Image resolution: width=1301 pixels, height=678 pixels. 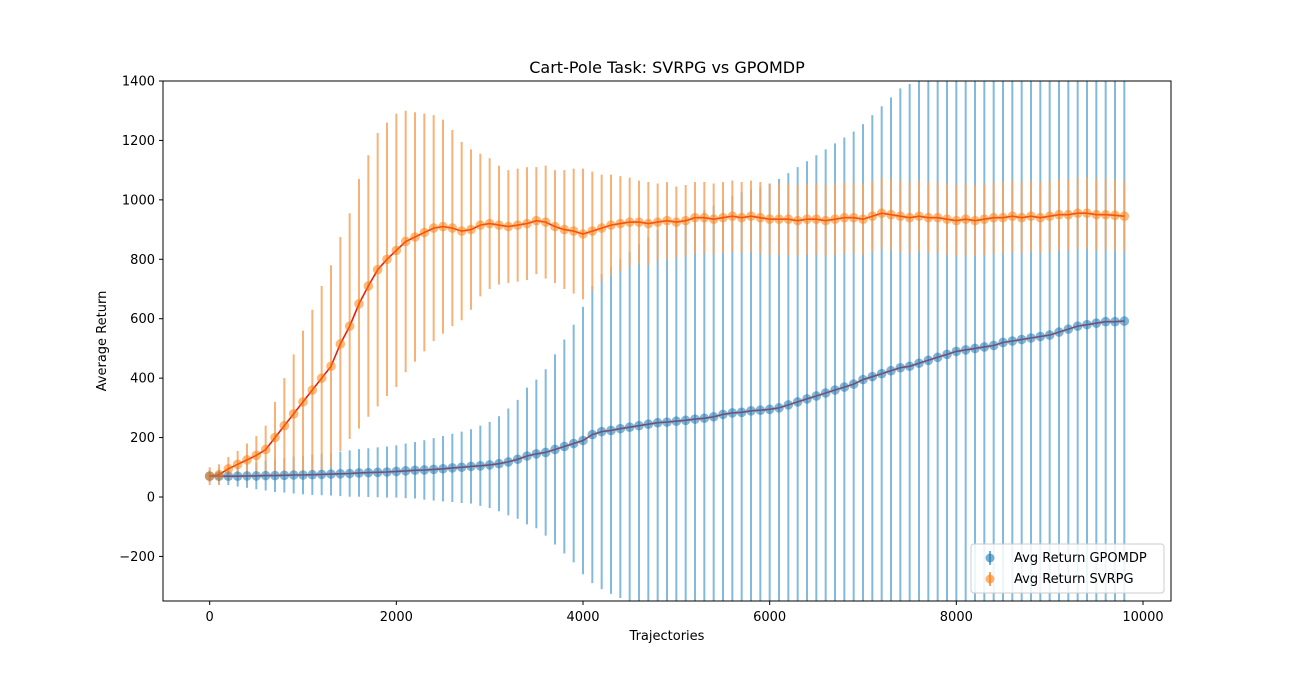 What do you see at coordinates (138, 200) in the screenshot?
I see `y-tick-label: 1000` at bounding box center [138, 200].